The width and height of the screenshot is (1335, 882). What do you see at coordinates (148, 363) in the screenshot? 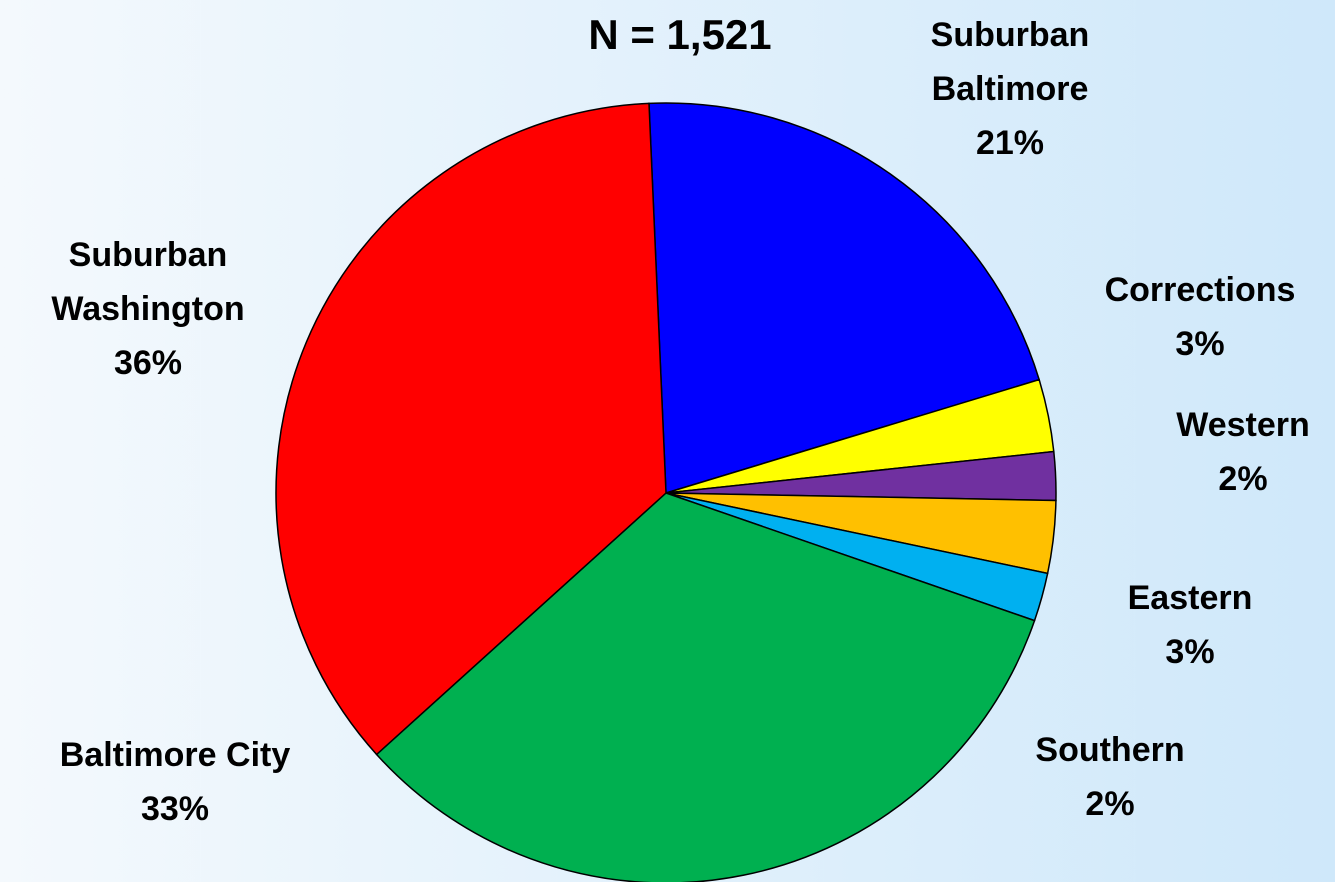
I see `value-label: 36%` at bounding box center [148, 363].